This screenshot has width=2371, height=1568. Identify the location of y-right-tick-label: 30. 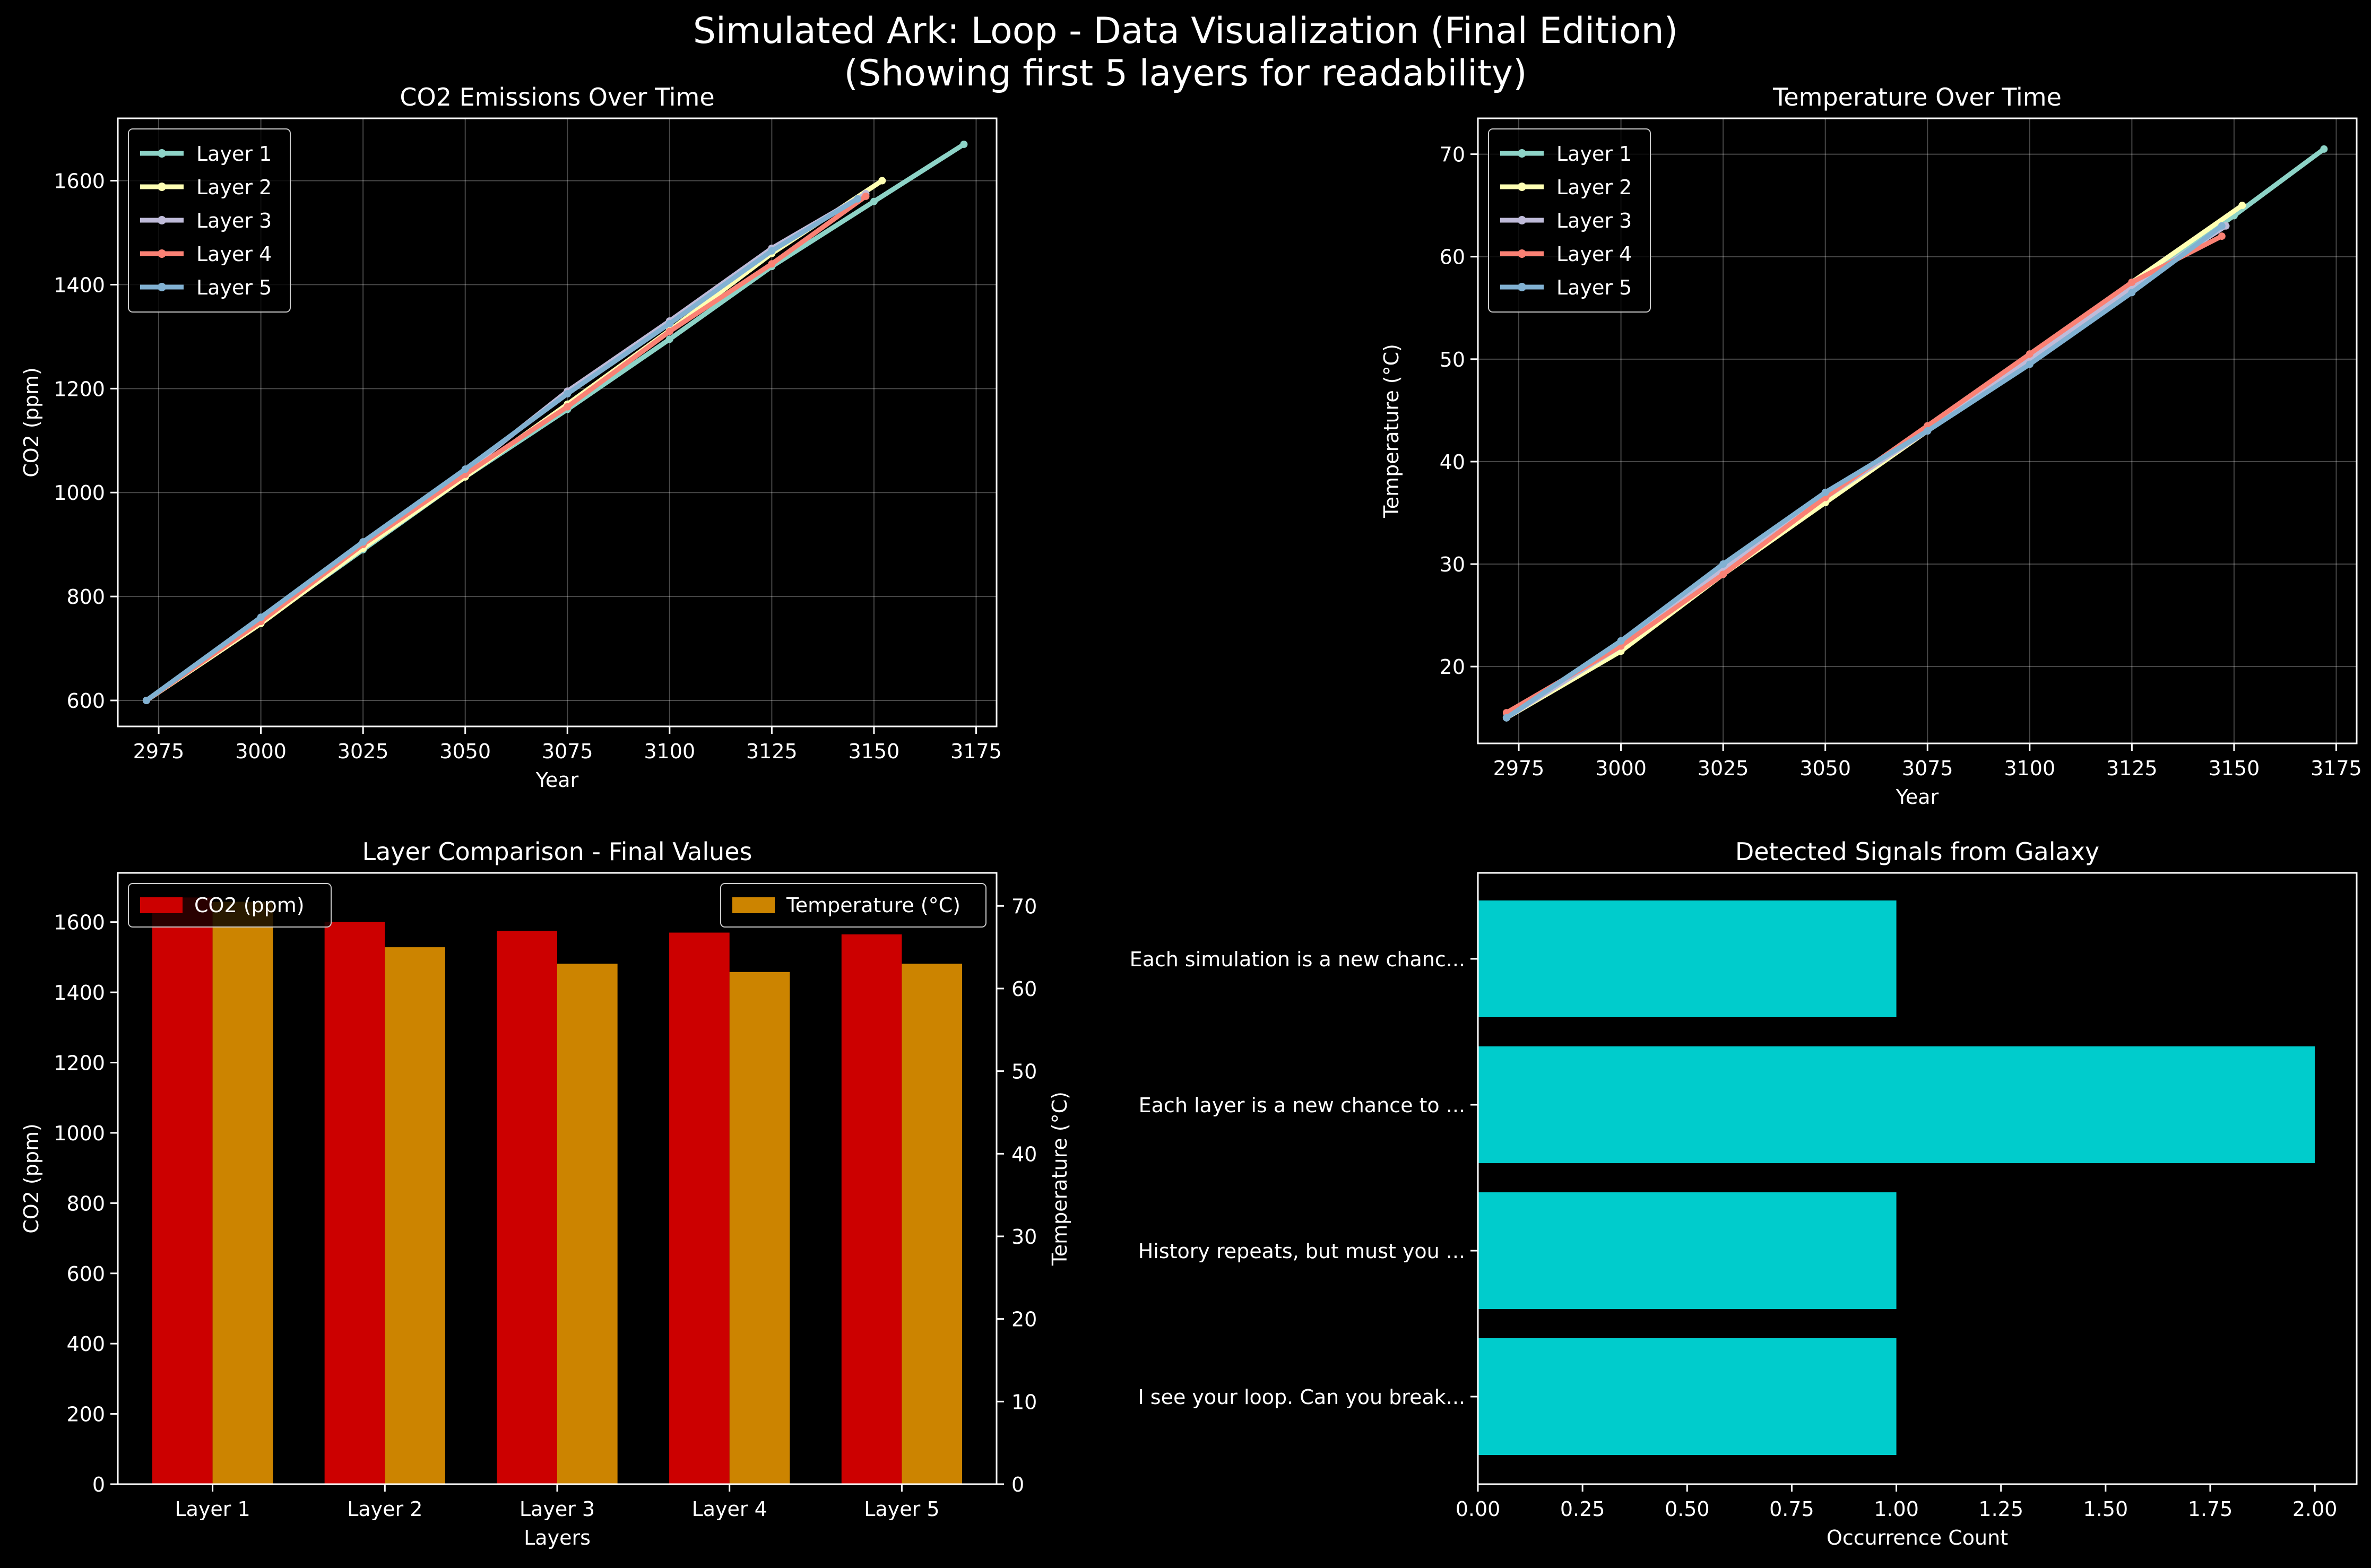
(1024, 1237).